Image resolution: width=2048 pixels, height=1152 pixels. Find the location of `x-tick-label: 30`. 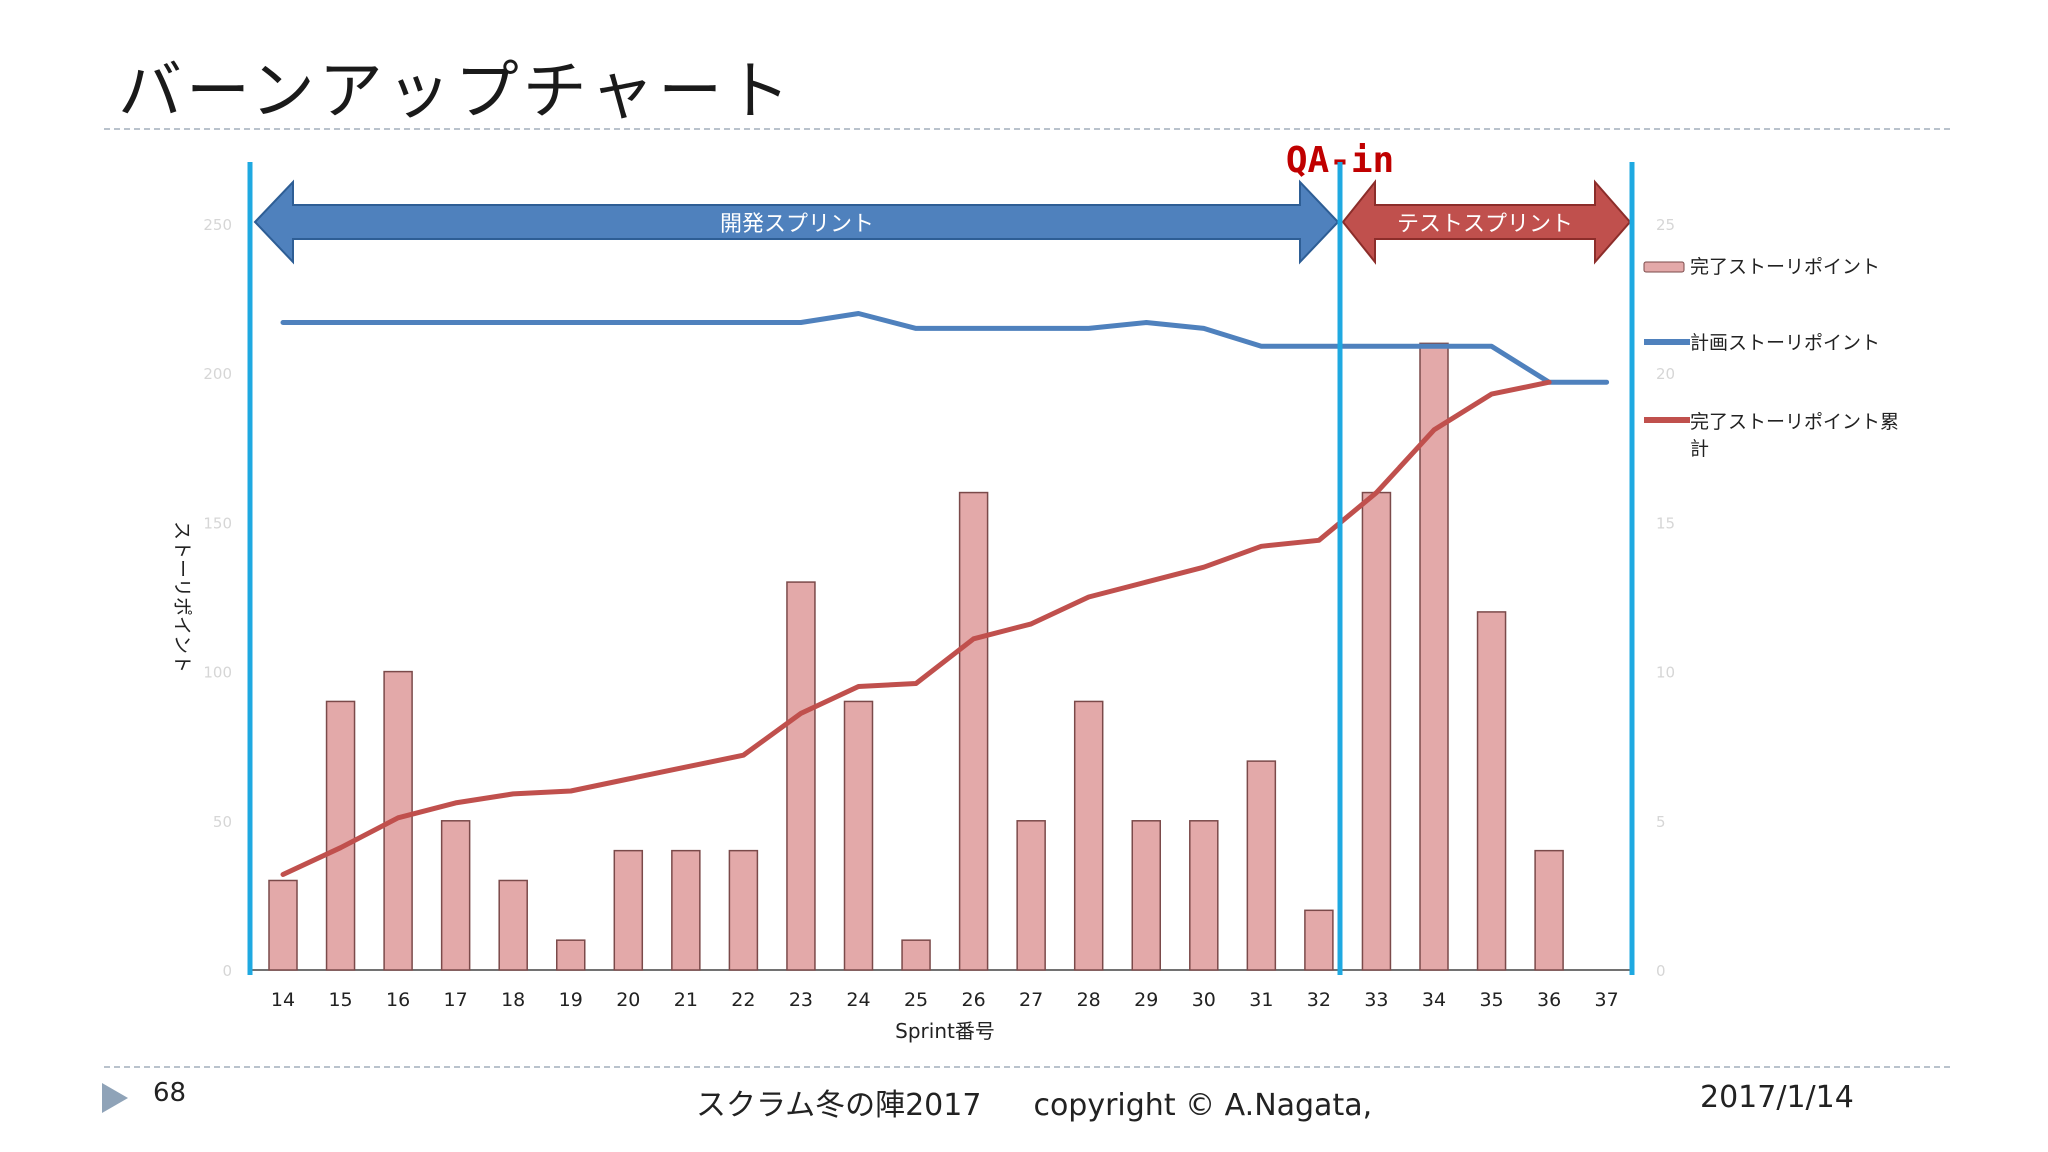

x-tick-label: 30 is located at coordinates (1204, 1000).